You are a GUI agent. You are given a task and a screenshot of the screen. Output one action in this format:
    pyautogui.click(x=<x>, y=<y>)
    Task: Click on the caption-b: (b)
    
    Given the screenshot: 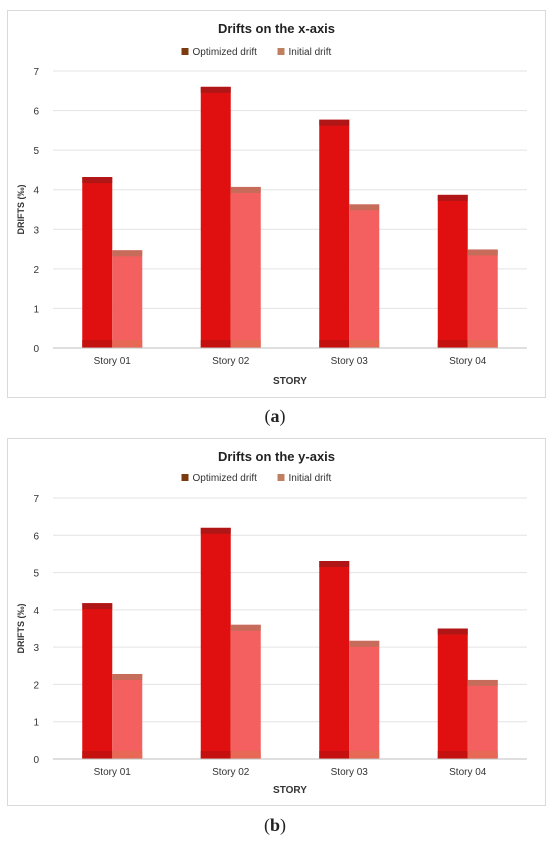 What is the action you would take?
    pyautogui.click(x=274, y=825)
    